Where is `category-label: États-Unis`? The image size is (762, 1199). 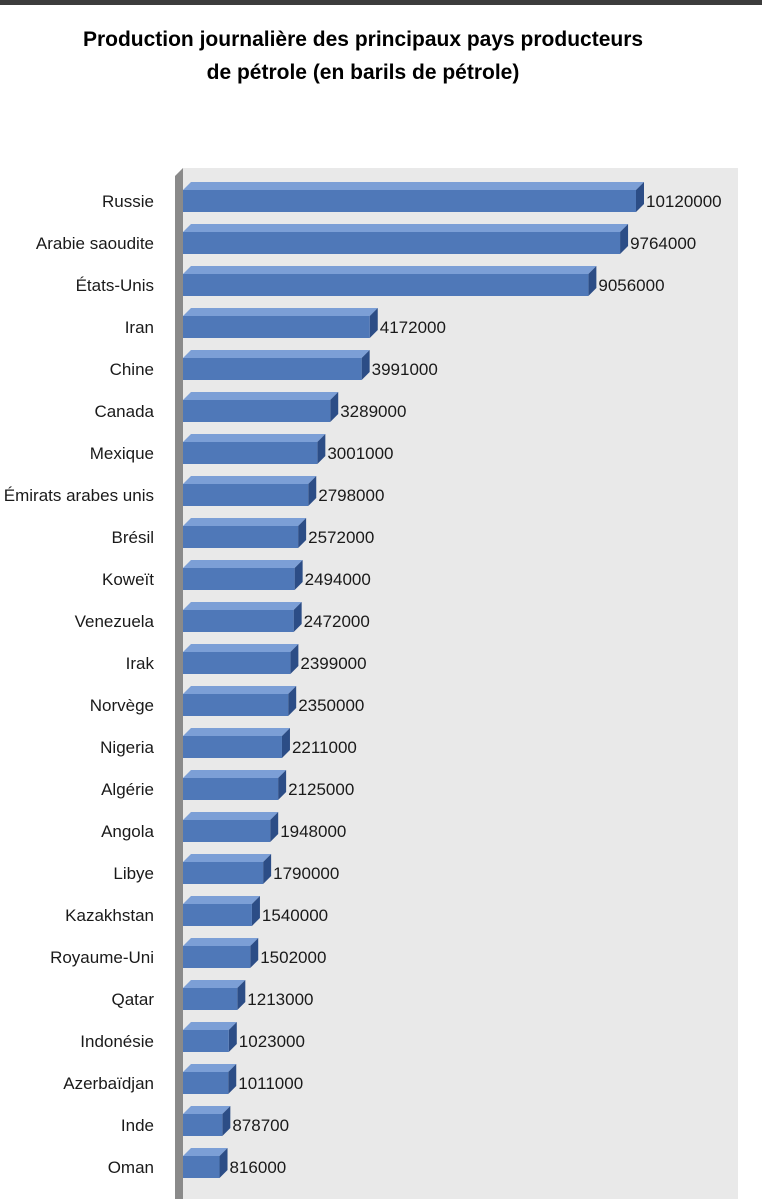 category-label: États-Unis is located at coordinates (115, 285).